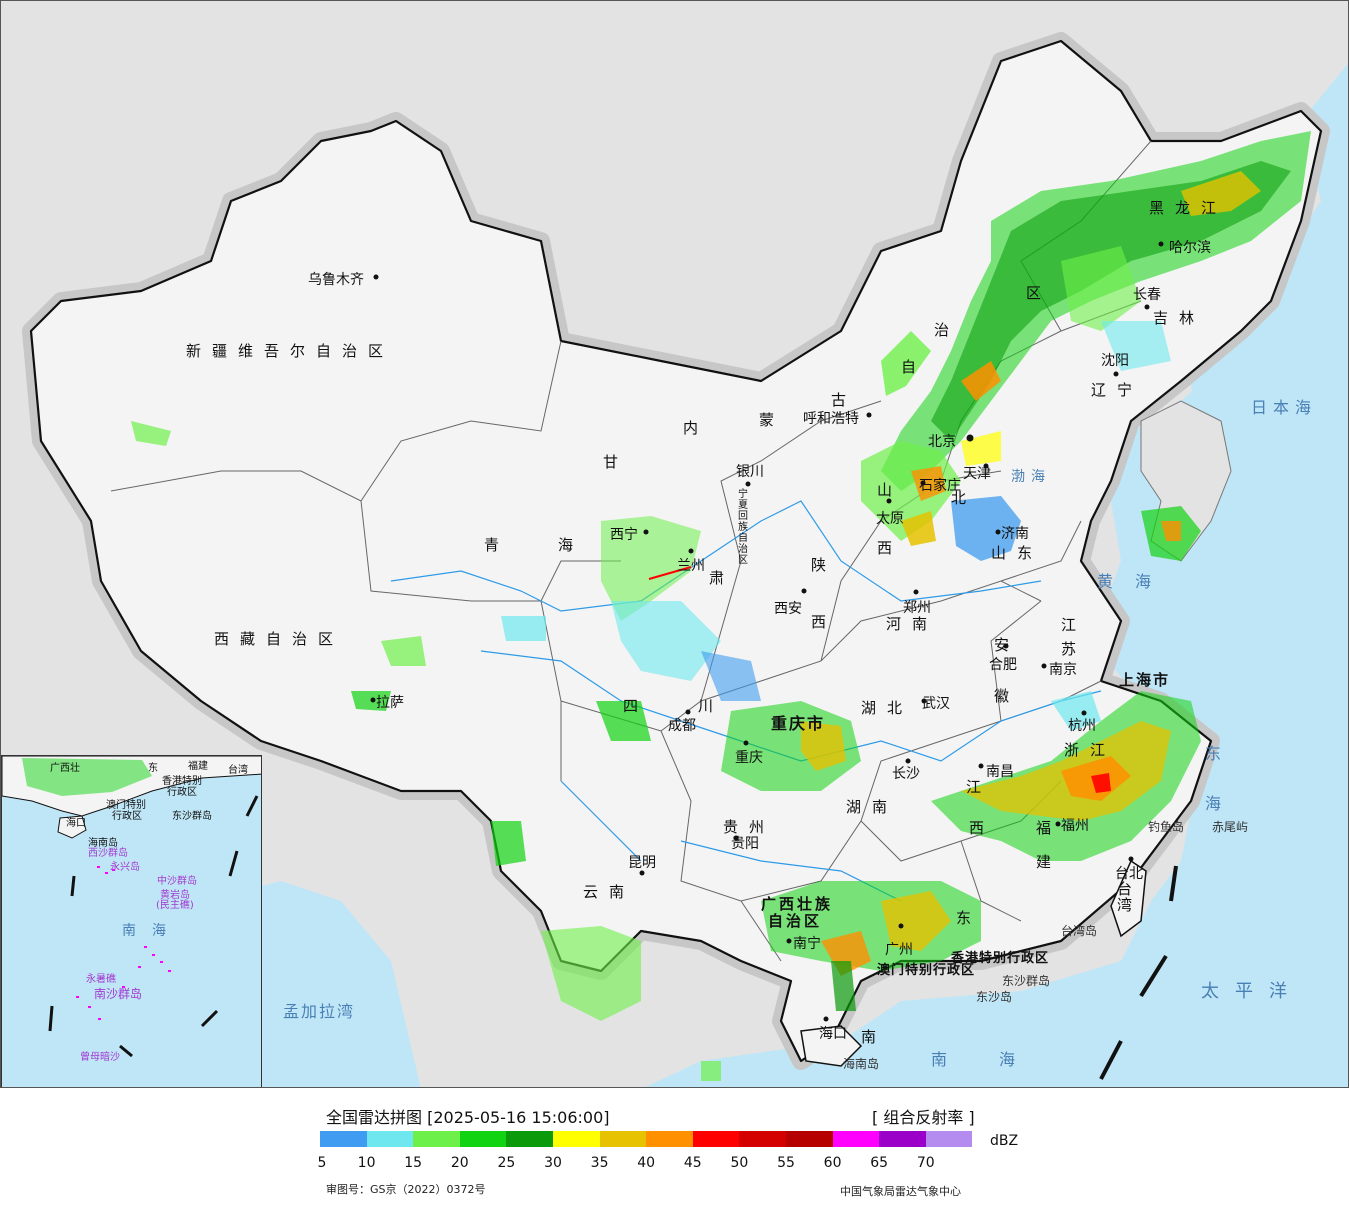 The width and height of the screenshot is (1349, 1208). Describe the element at coordinates (942, 442) in the screenshot. I see `city-beijing: 北京` at that location.